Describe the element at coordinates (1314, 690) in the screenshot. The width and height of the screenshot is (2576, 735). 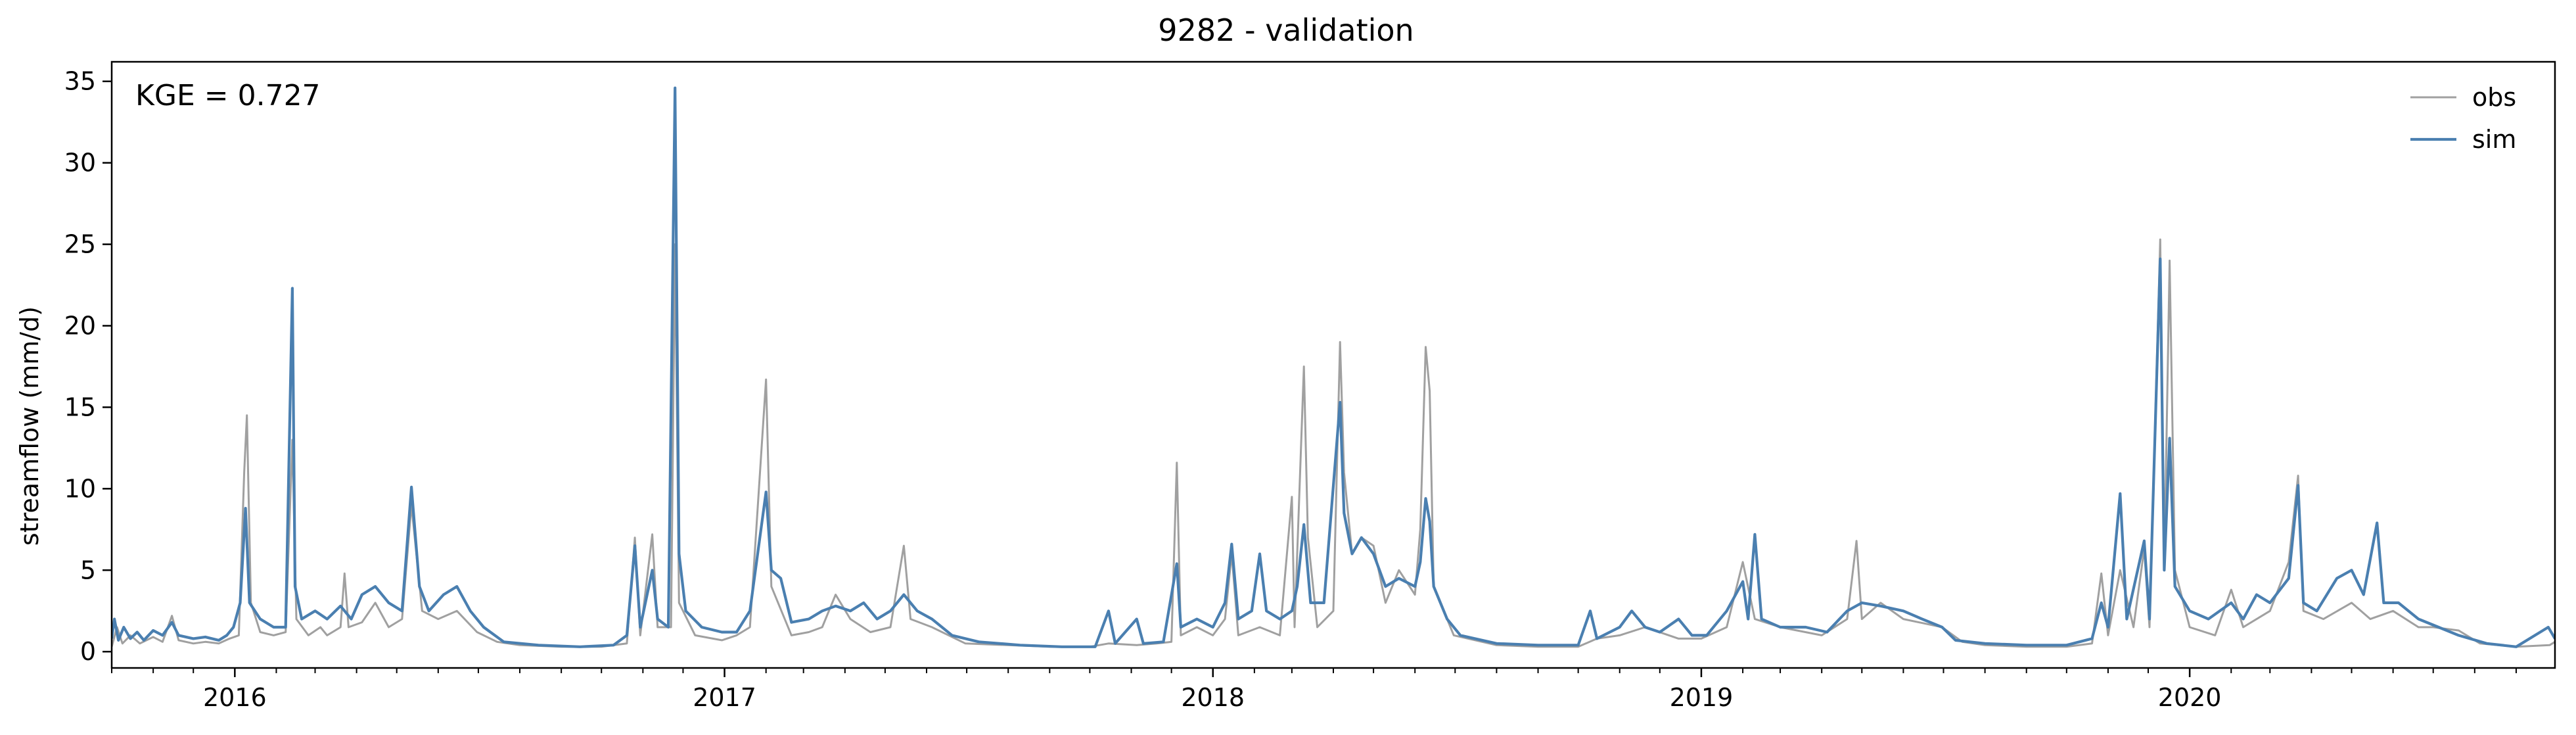
I see `x-axis: 2016 2017 2018 2019 2020` at that location.